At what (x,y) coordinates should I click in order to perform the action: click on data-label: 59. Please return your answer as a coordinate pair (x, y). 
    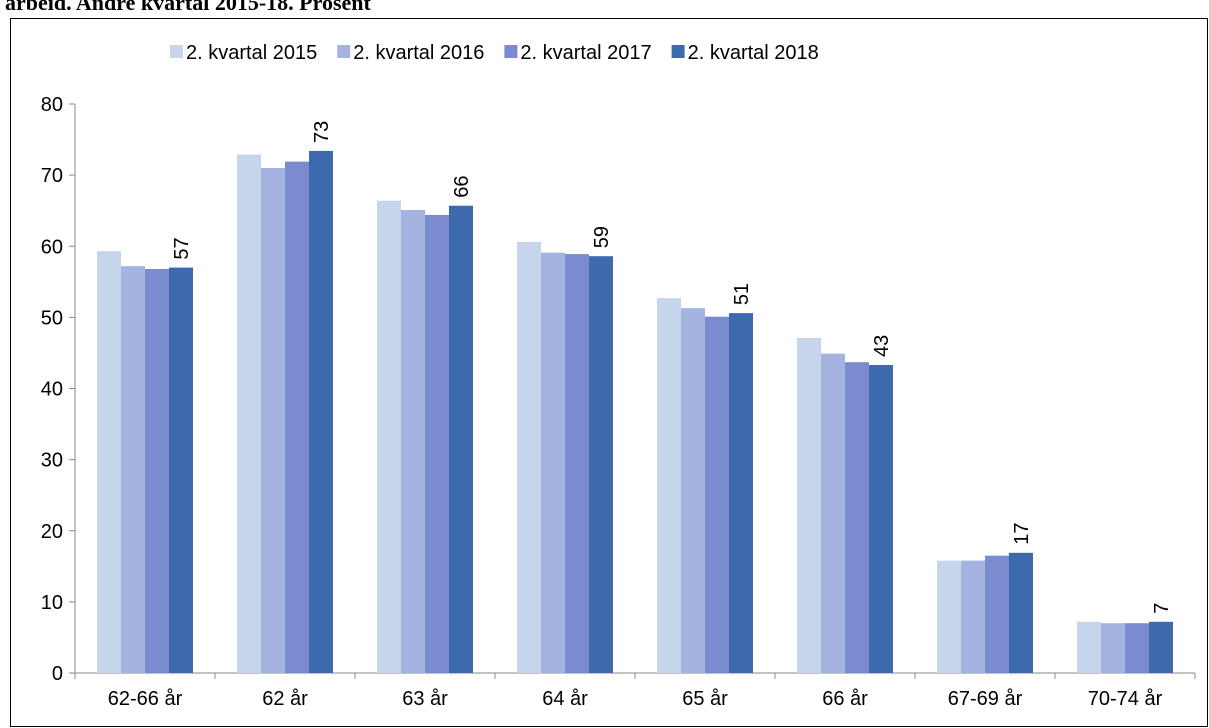
    Looking at the image, I should click on (602, 237).